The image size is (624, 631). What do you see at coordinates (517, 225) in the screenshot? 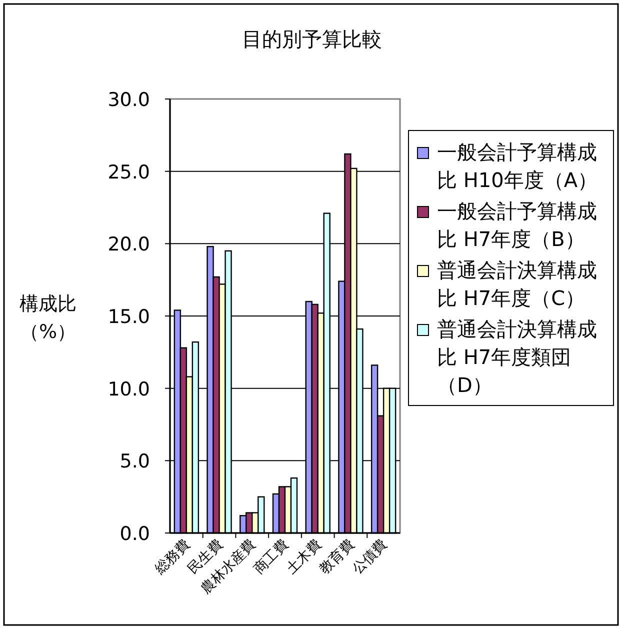
I see `legend-label: 一般会計予算構成比 H7年度（B）` at bounding box center [517, 225].